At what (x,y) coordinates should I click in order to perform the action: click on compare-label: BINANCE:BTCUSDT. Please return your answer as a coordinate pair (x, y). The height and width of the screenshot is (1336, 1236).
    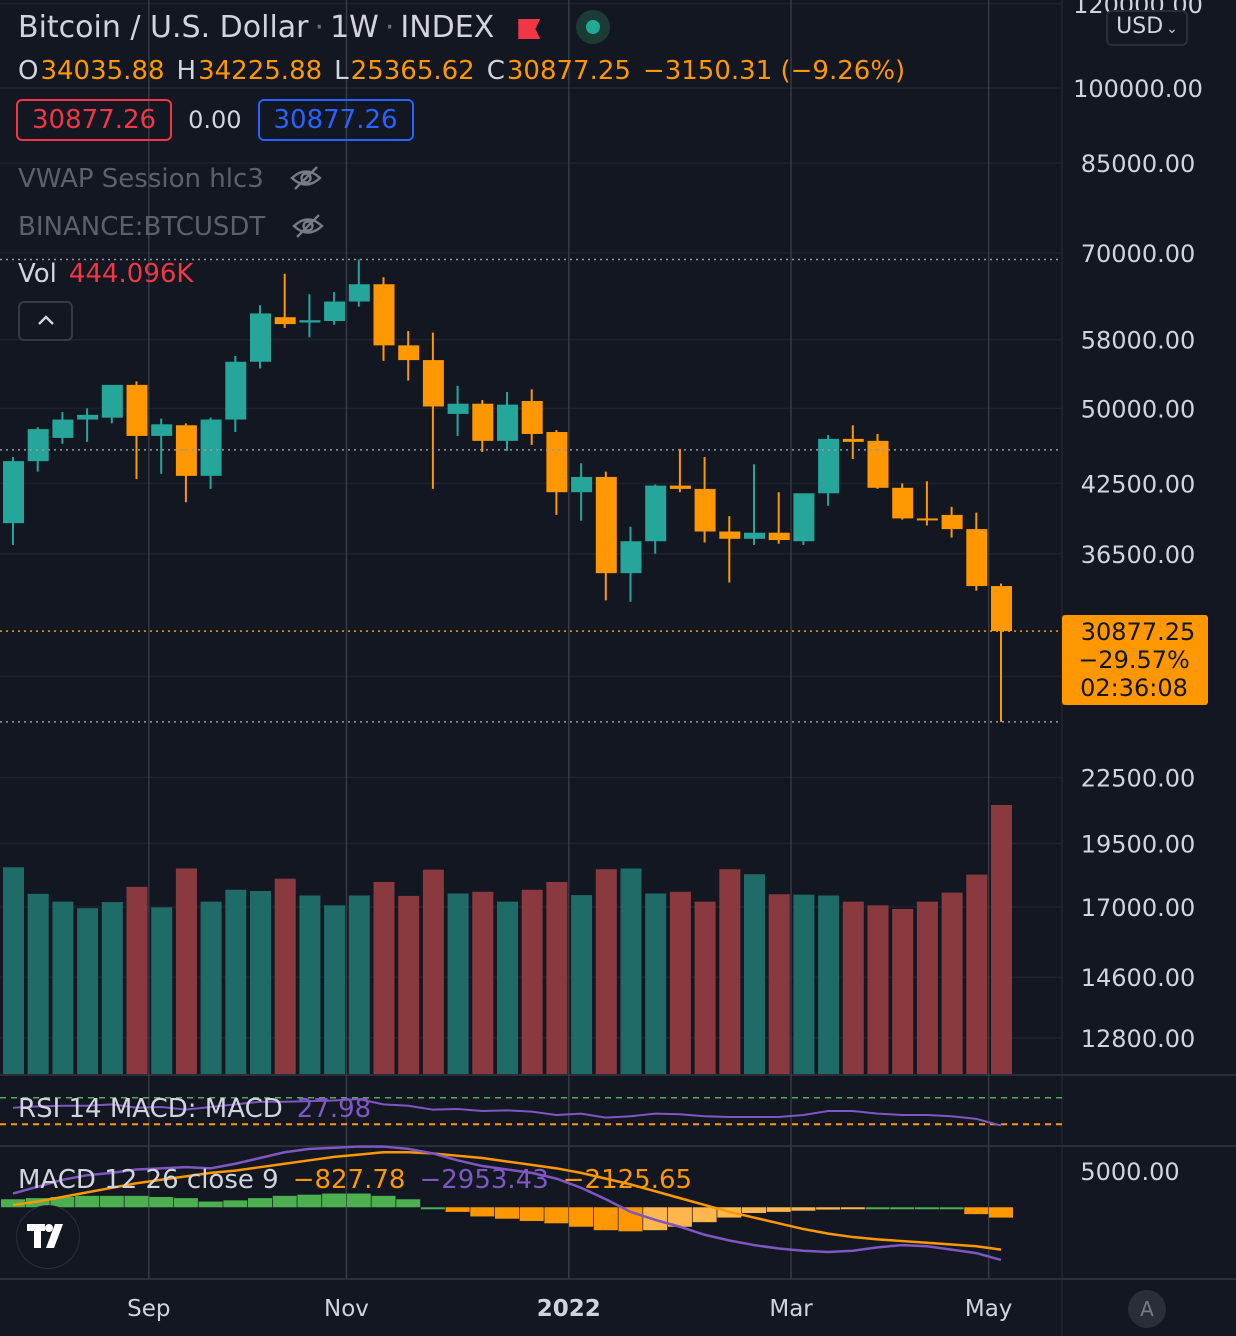
    Looking at the image, I should click on (142, 227).